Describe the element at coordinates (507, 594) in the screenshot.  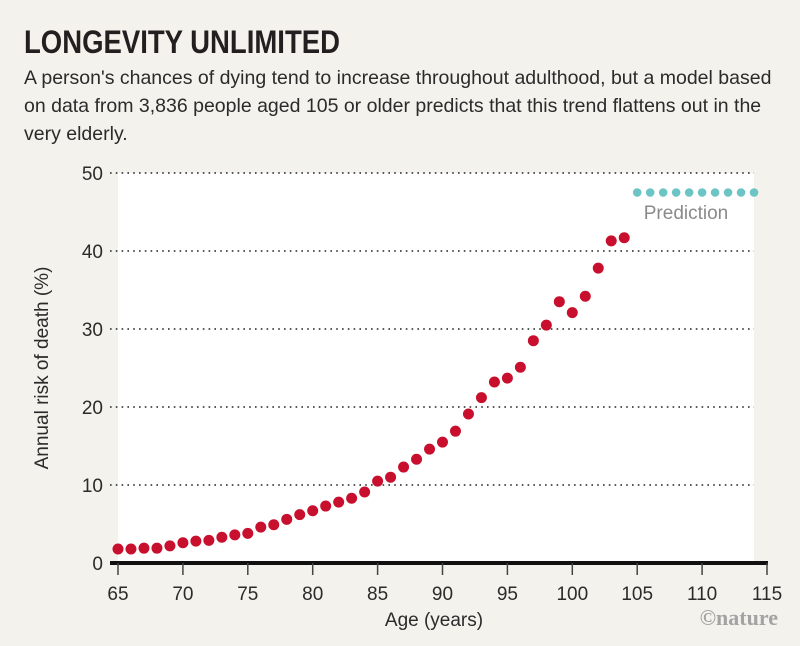
I see `x-tick-label: 95` at that location.